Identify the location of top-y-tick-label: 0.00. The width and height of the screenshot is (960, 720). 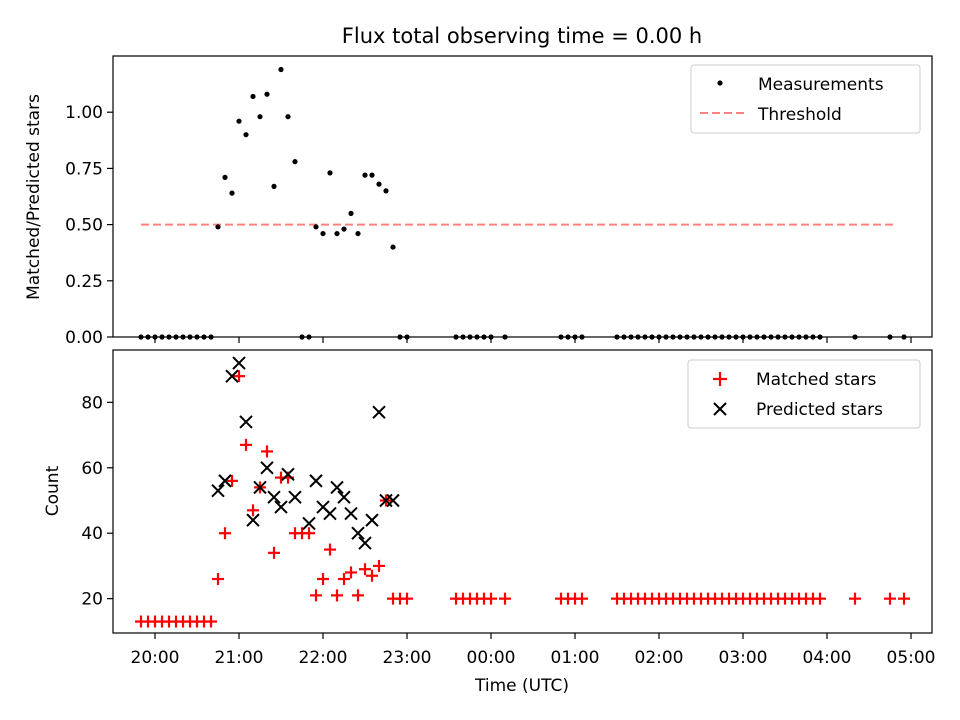
(84, 338).